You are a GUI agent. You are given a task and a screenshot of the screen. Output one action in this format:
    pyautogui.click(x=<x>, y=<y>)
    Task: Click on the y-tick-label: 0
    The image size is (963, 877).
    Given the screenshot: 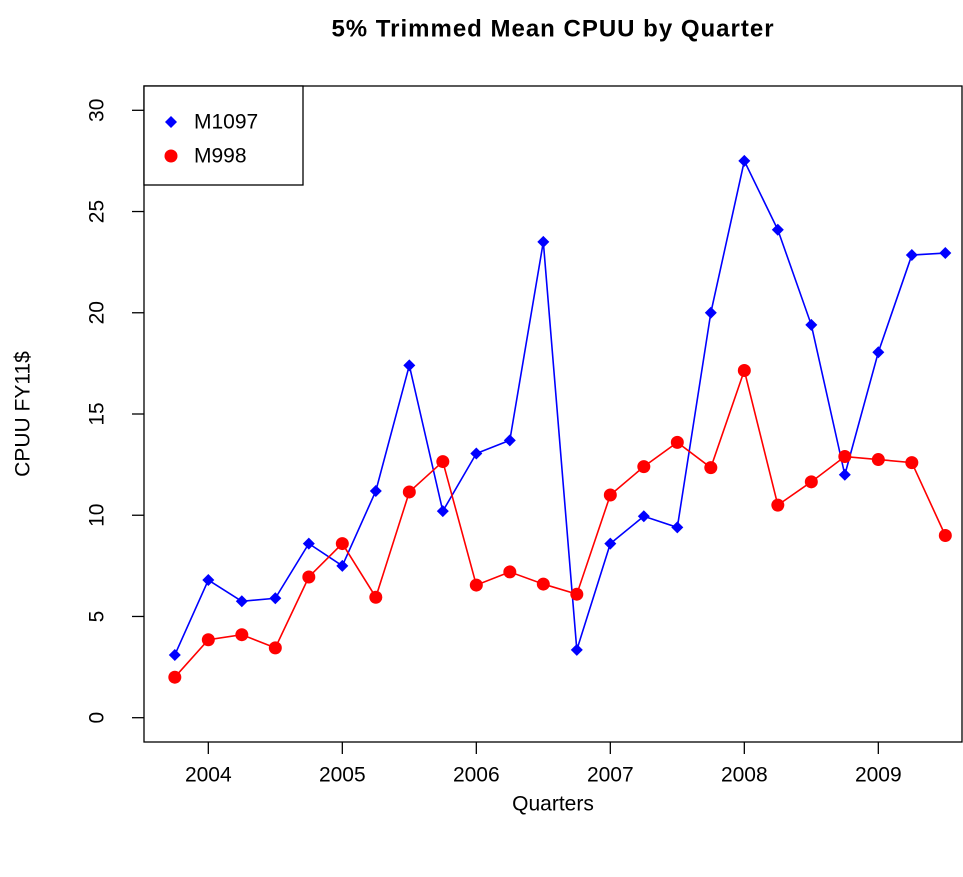 What is the action you would take?
    pyautogui.click(x=97, y=718)
    